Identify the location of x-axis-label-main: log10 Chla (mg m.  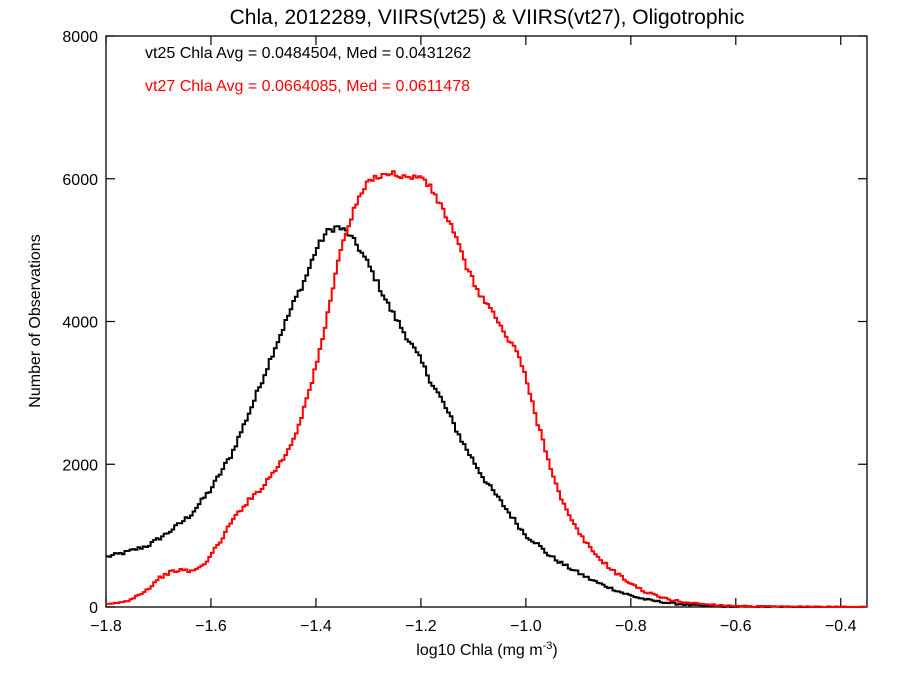
(479, 650).